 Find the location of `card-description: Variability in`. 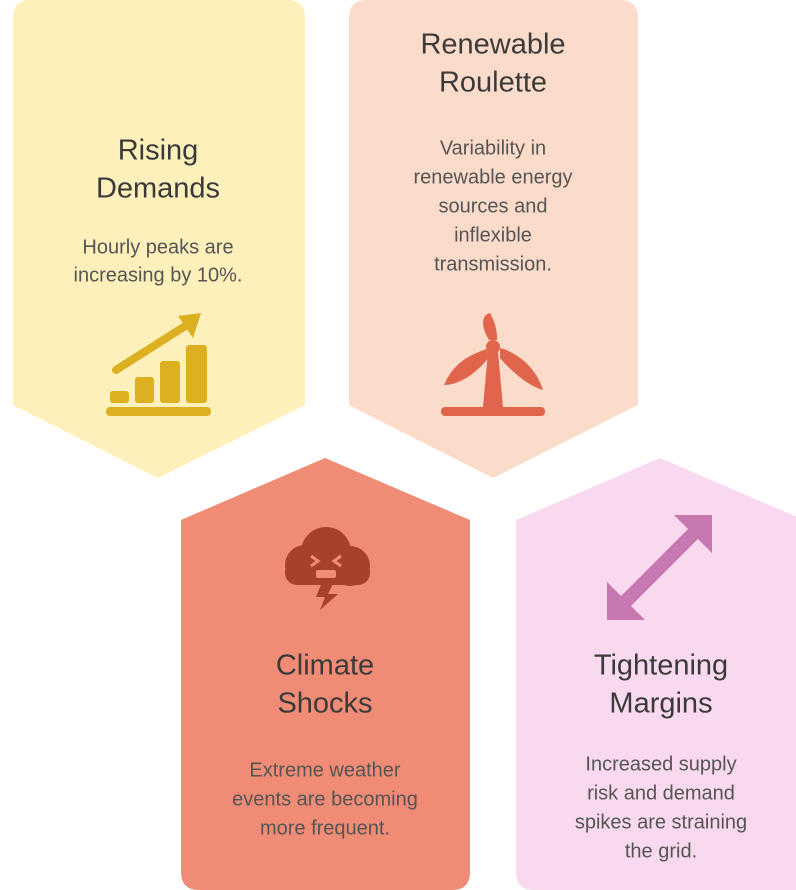

card-description: Variability in is located at coordinates (493, 148).